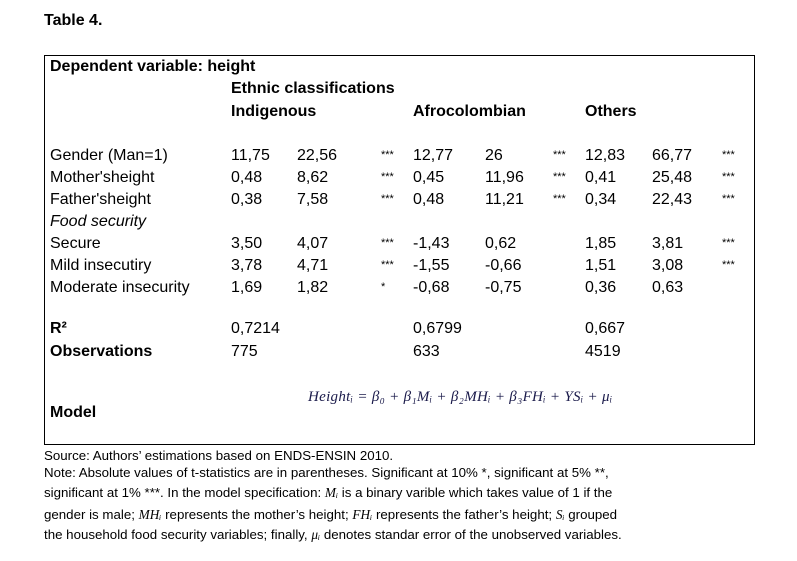 This screenshot has width=797, height=561. Describe the element at coordinates (317, 155) in the screenshot. I see `table-cell: 22,56` at that location.